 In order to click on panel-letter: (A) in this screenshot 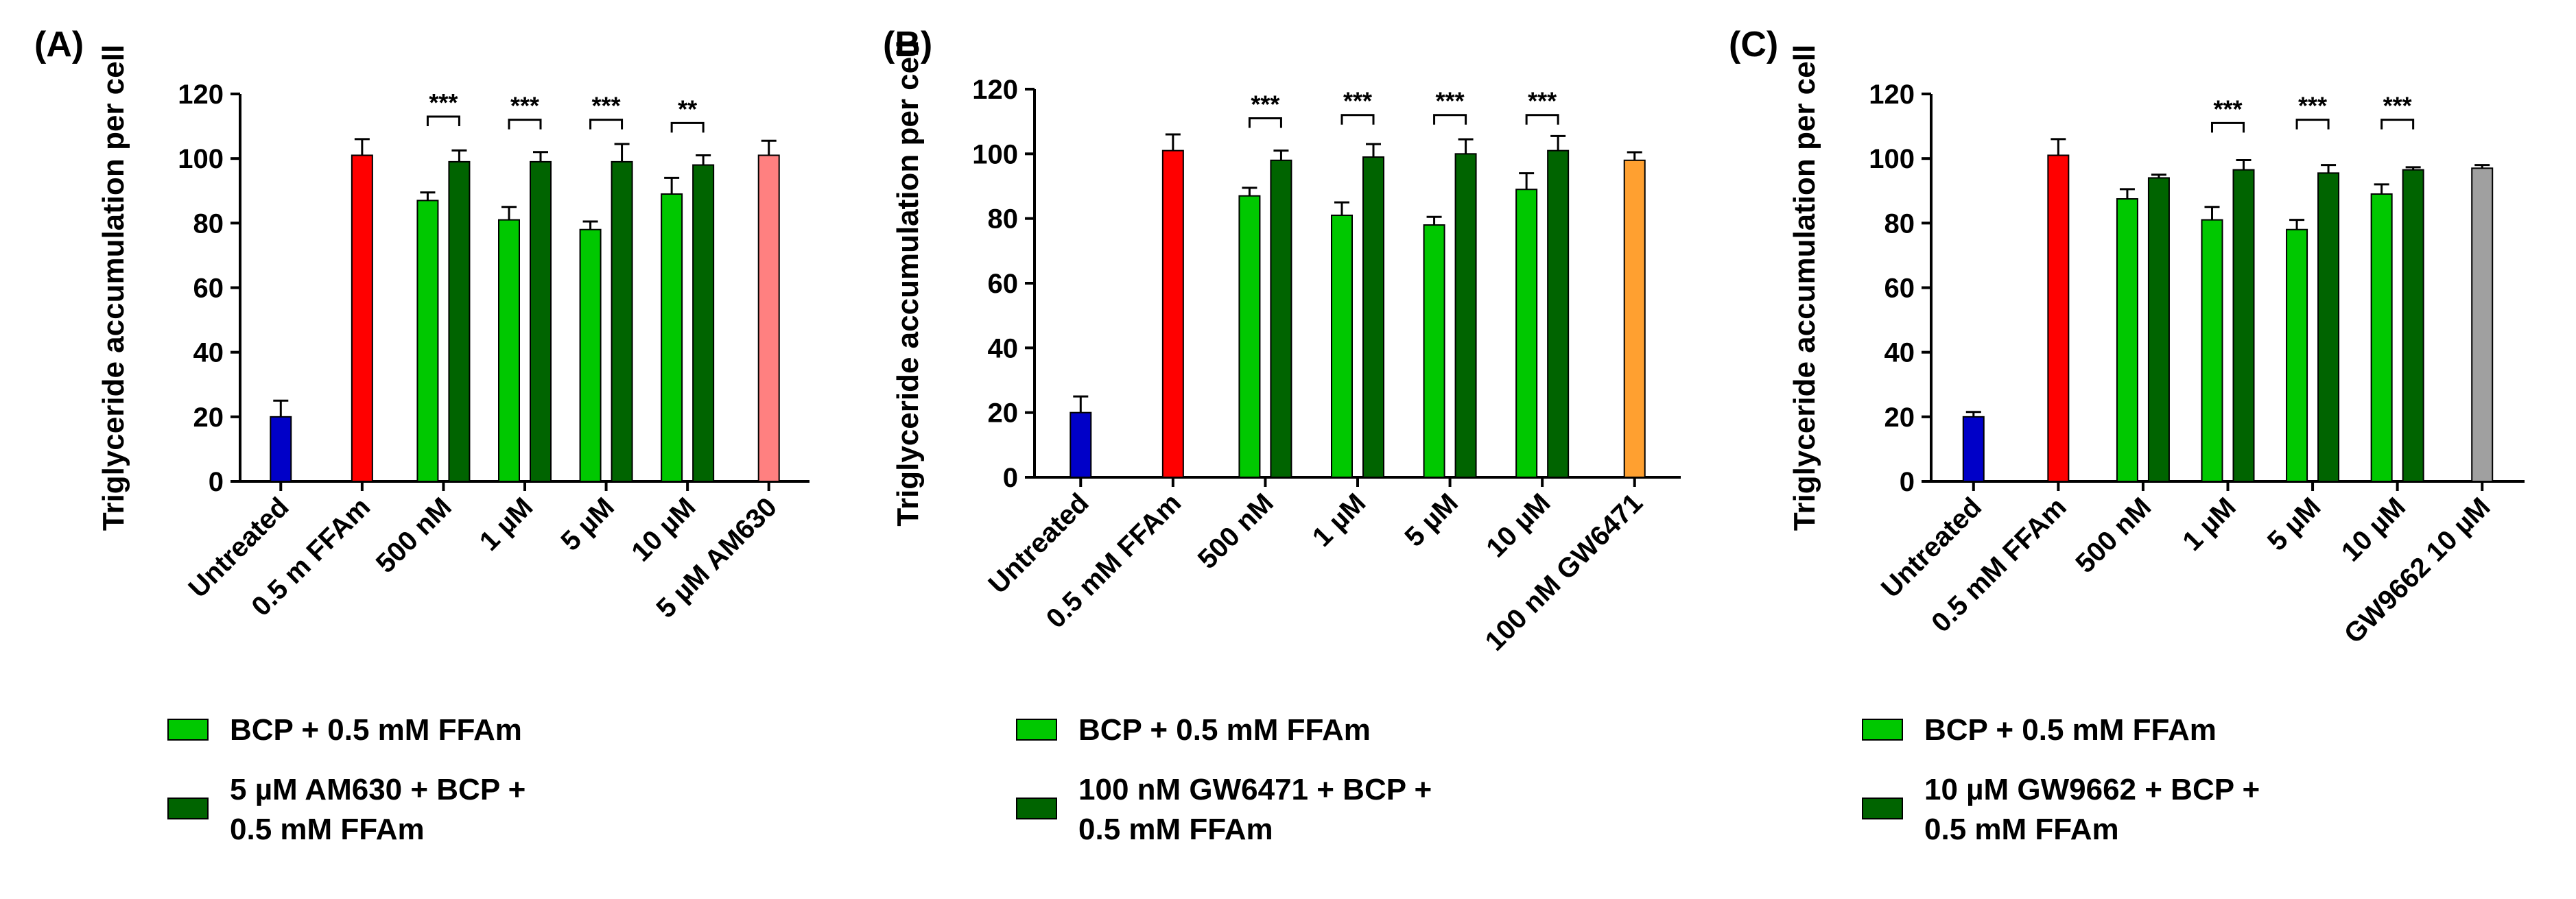, I will do `click(59, 44)`.